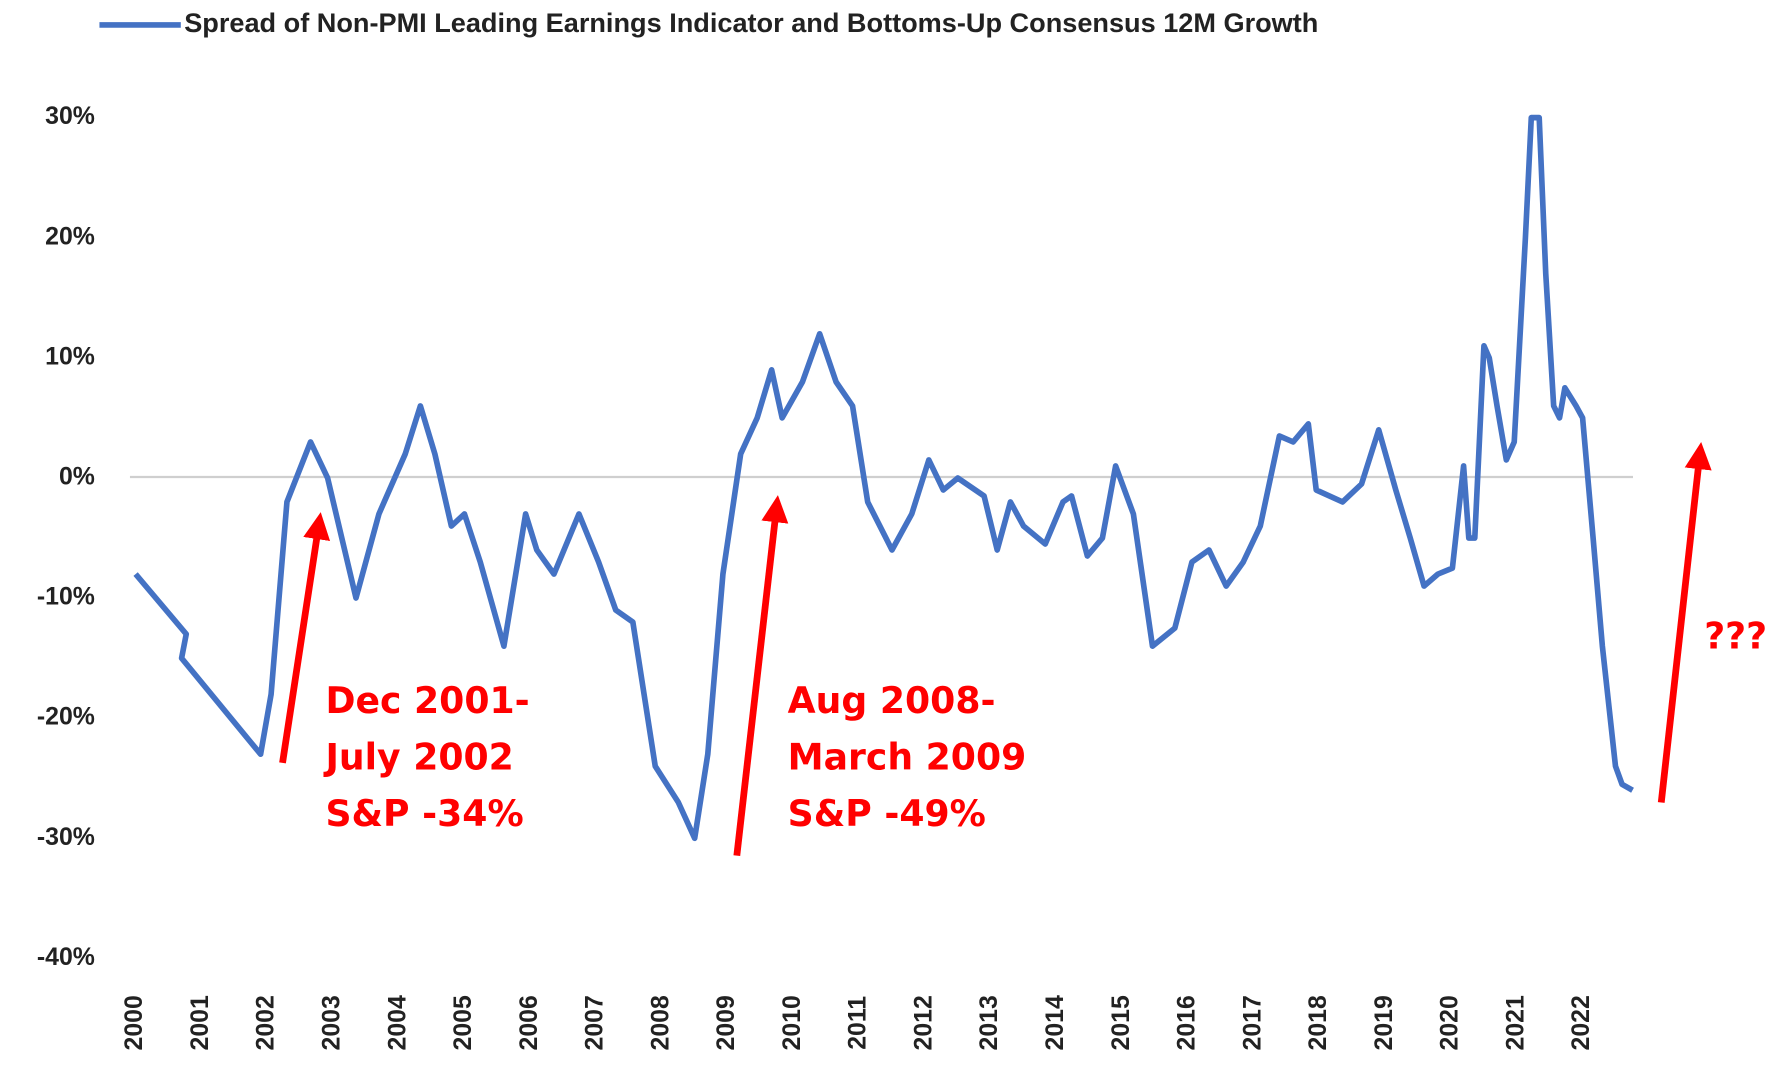  What do you see at coordinates (134, 1022) in the screenshot?
I see `x-tick-label: 2000` at bounding box center [134, 1022].